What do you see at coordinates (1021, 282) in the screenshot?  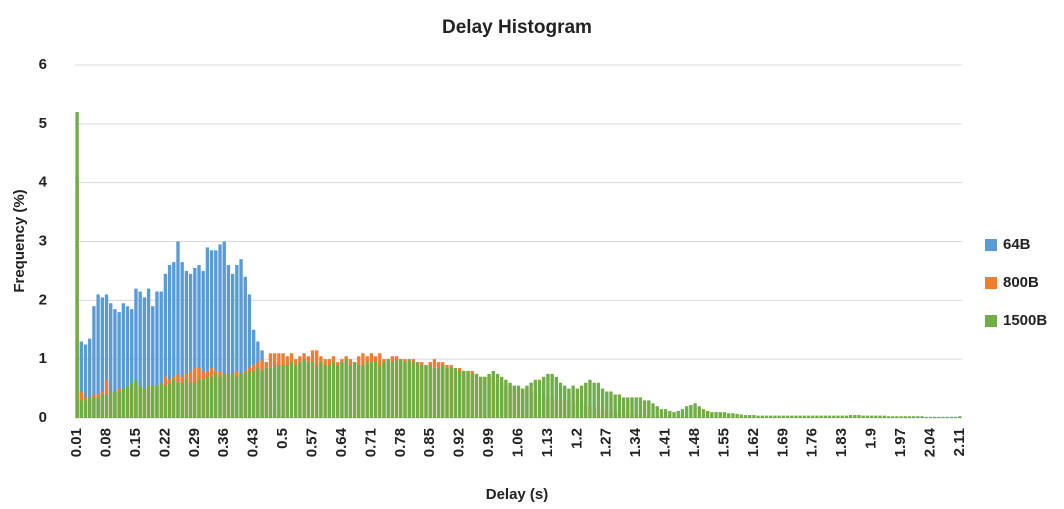 I see `legend-label: 800B` at bounding box center [1021, 282].